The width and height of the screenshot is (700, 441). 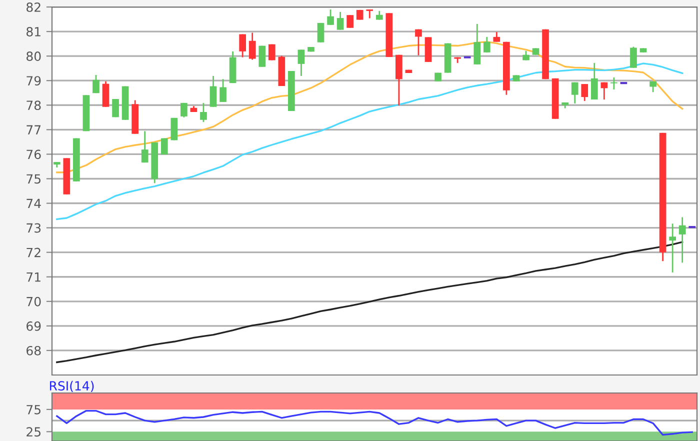 I want to click on y-tick-label: 79, so click(x=33, y=81).